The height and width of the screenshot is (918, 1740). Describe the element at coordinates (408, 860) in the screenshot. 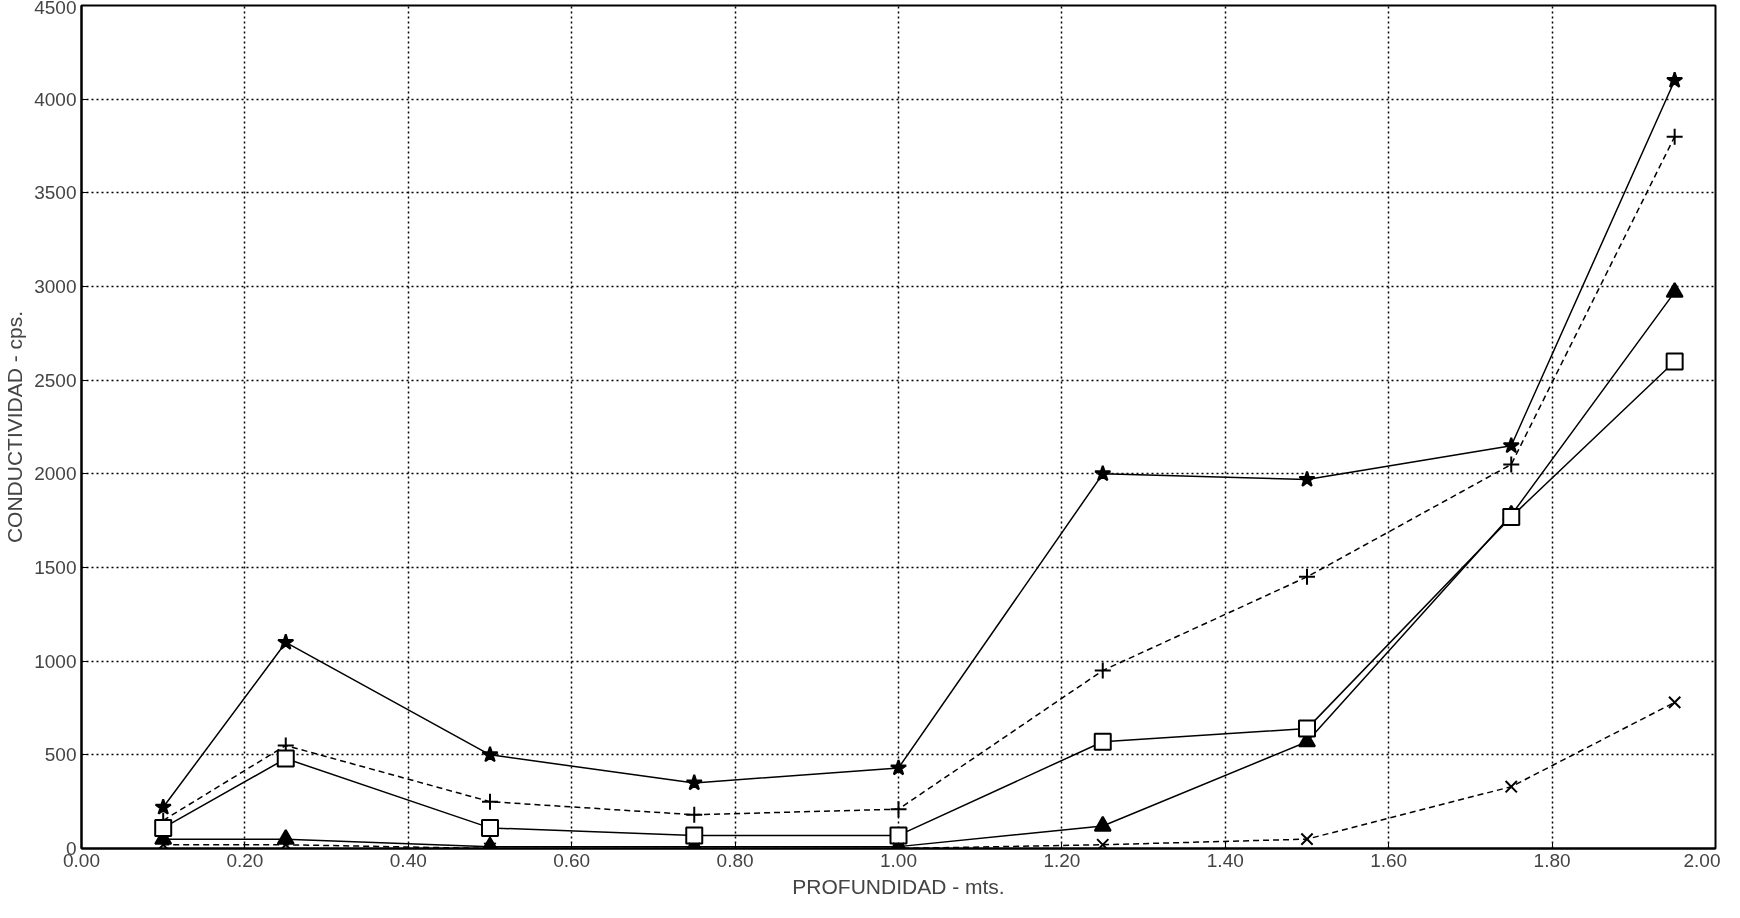

I see `x-tick-label: 0.40` at that location.